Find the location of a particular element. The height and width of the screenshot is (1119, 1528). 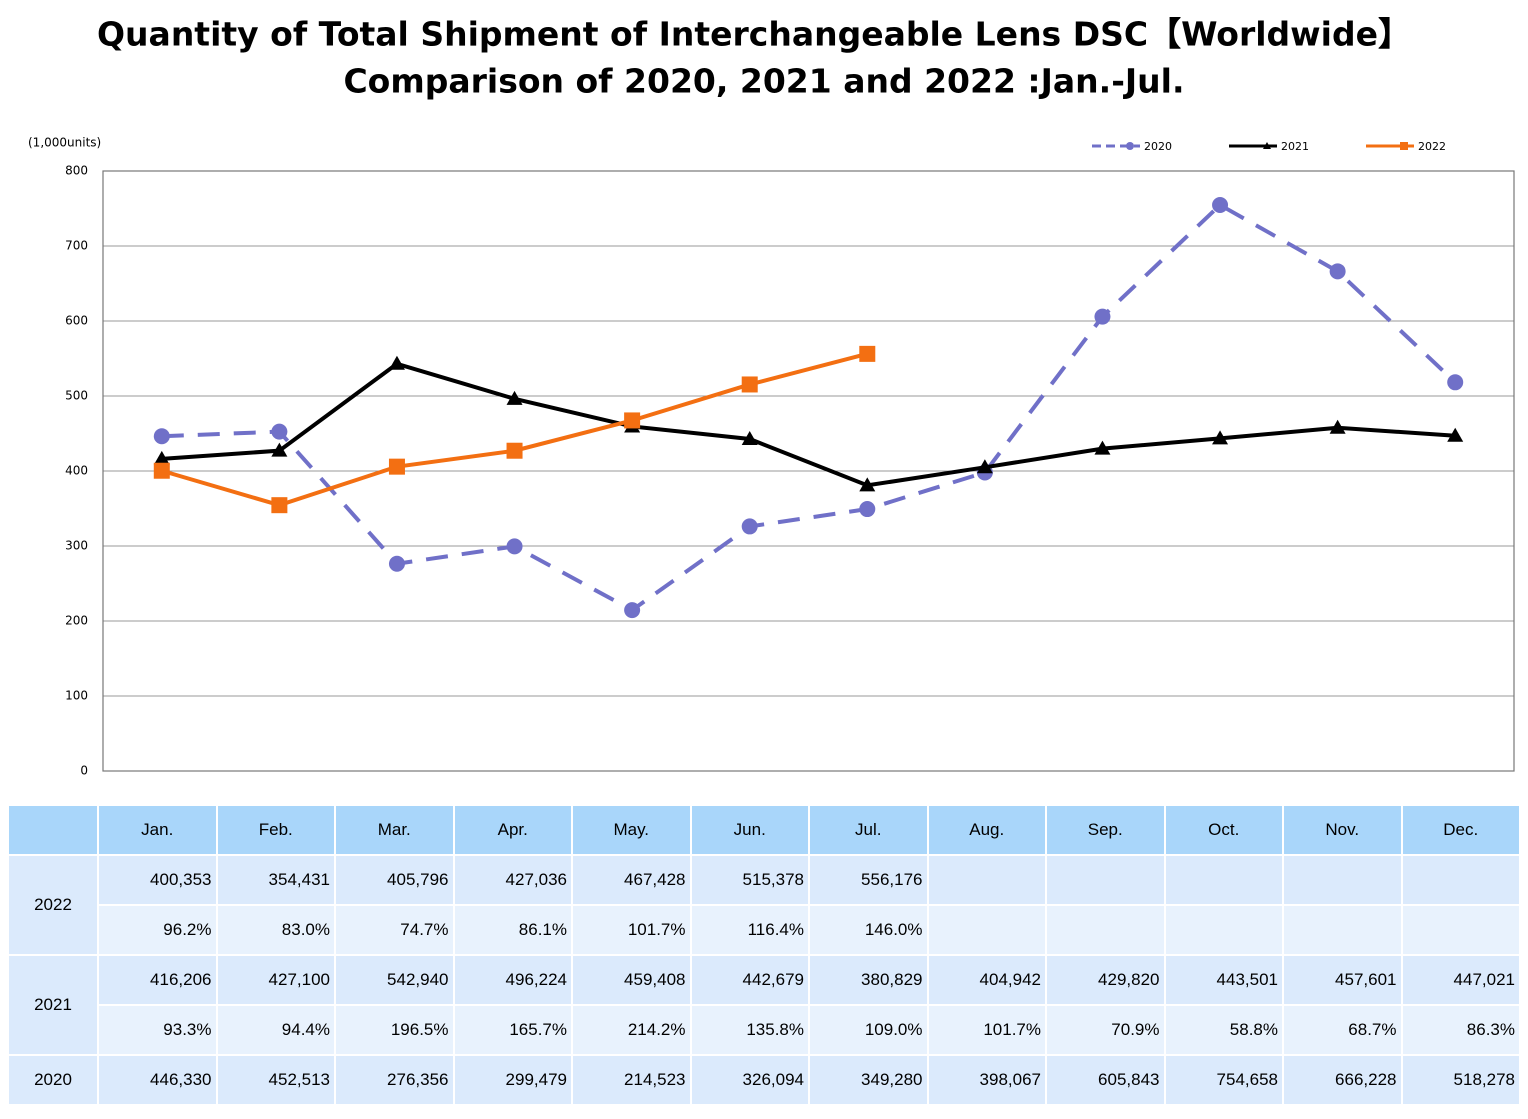

legend-label: 2021 is located at coordinates (1295, 146).